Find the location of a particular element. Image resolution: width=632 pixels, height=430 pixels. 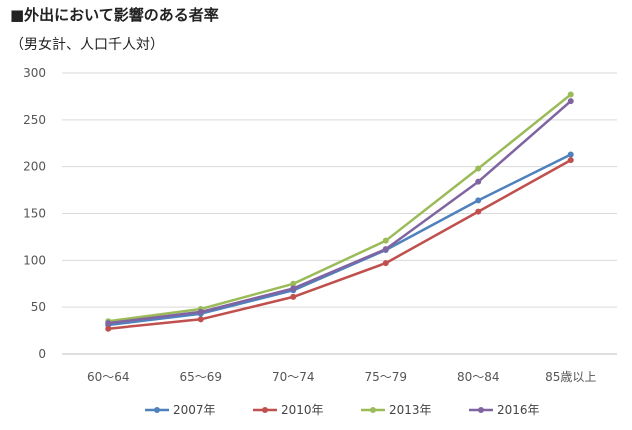

x-tick-label: 70～74 is located at coordinates (293, 377).